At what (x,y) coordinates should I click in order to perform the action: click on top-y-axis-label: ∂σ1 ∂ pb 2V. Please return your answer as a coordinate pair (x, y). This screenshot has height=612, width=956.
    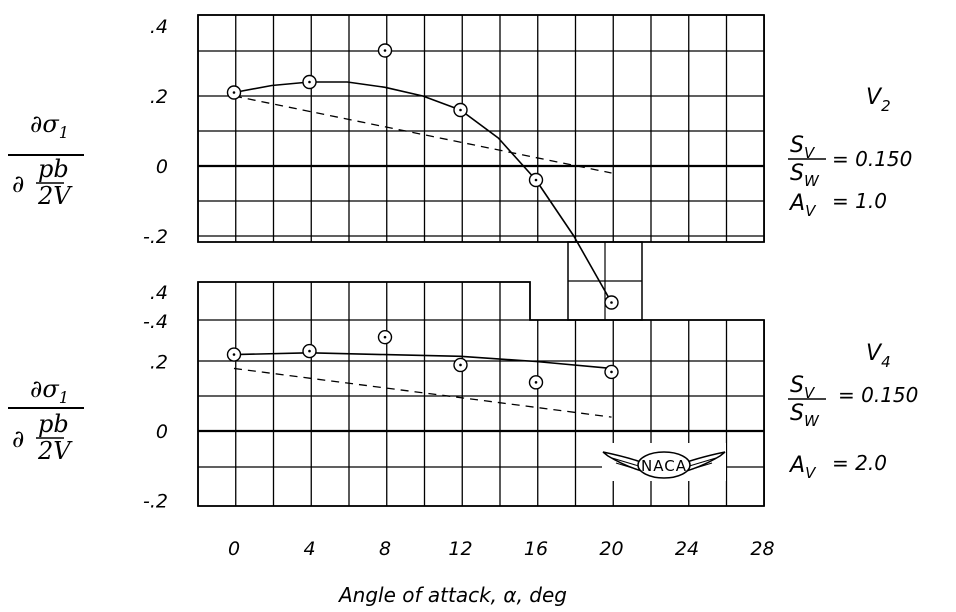
    Looking at the image, I should click on (46, 160).